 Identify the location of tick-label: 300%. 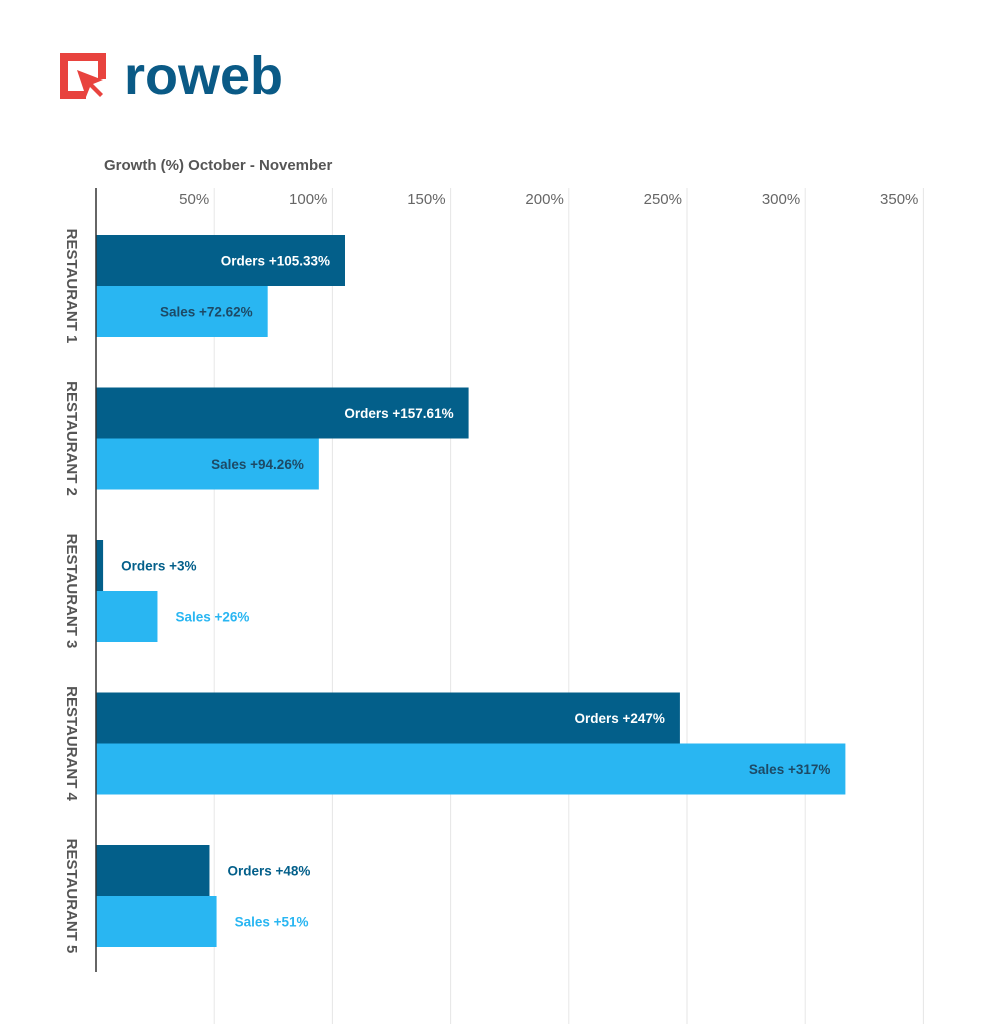
(781, 199).